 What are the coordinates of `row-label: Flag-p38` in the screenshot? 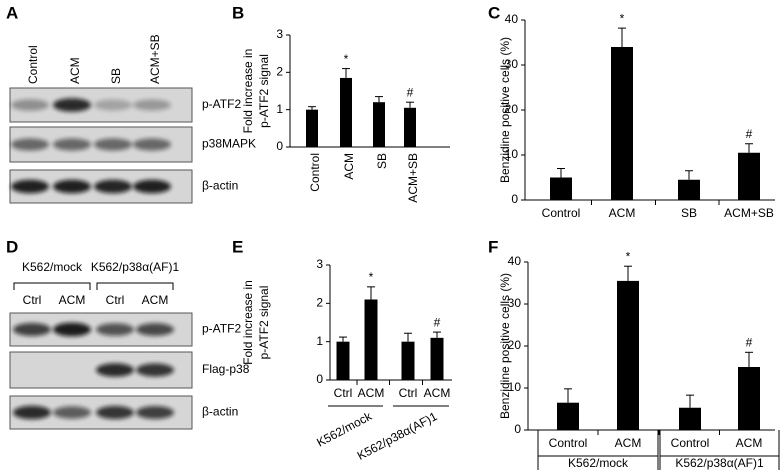 It's located at (226, 369).